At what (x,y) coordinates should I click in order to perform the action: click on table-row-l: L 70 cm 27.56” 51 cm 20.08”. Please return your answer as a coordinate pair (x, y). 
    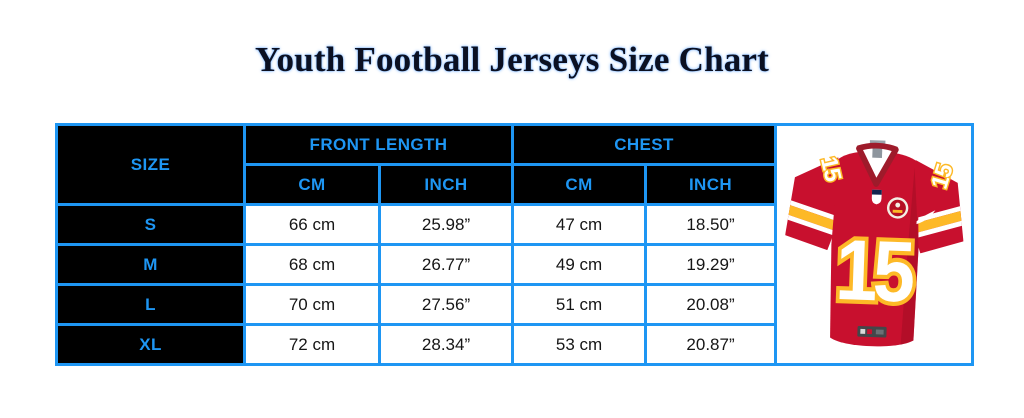
    Looking at the image, I should click on (514, 304).